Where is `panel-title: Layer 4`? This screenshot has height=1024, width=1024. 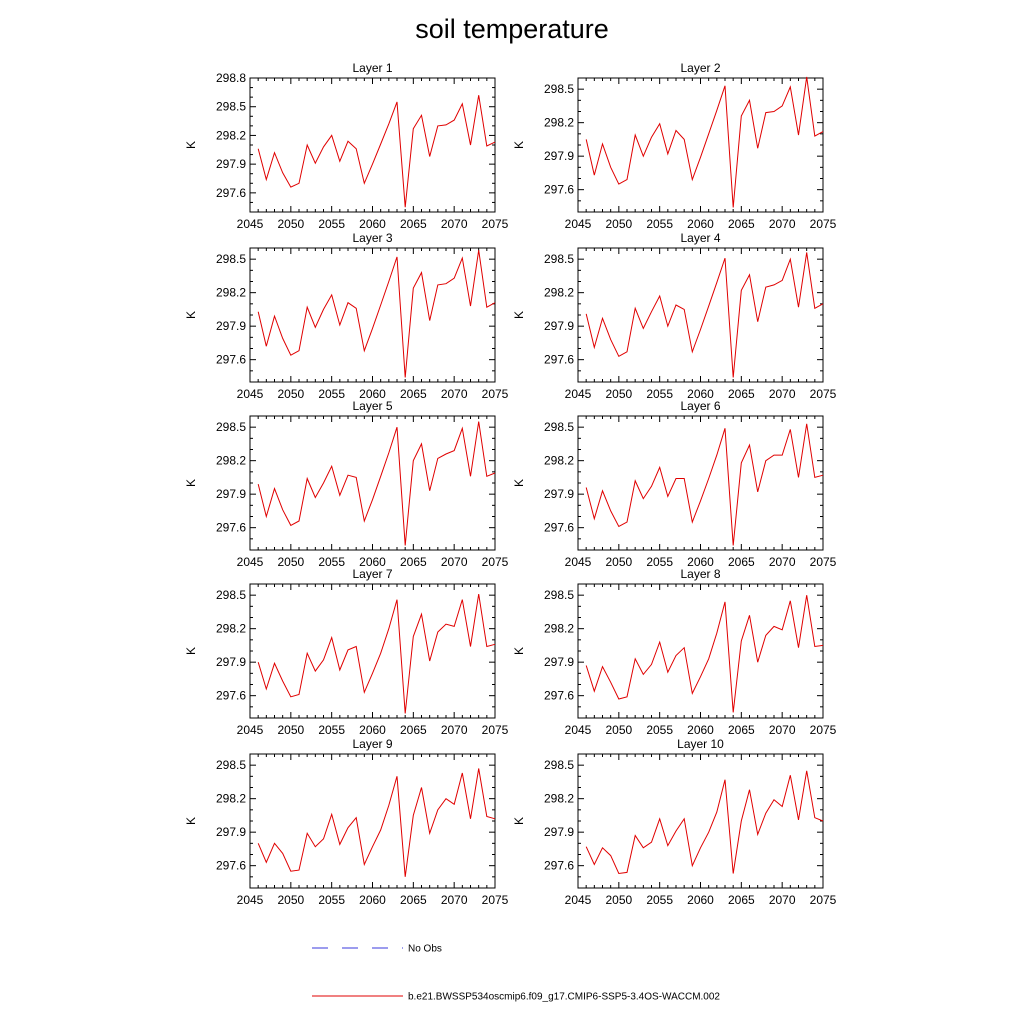 panel-title: Layer 4 is located at coordinates (700, 238).